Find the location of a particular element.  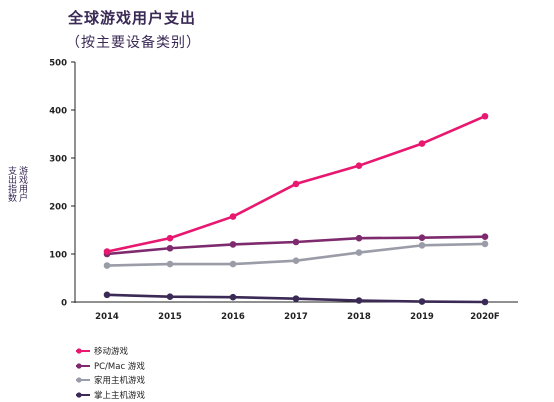

y-axis-label-line-2: 支出指数 is located at coordinates (11, 184).